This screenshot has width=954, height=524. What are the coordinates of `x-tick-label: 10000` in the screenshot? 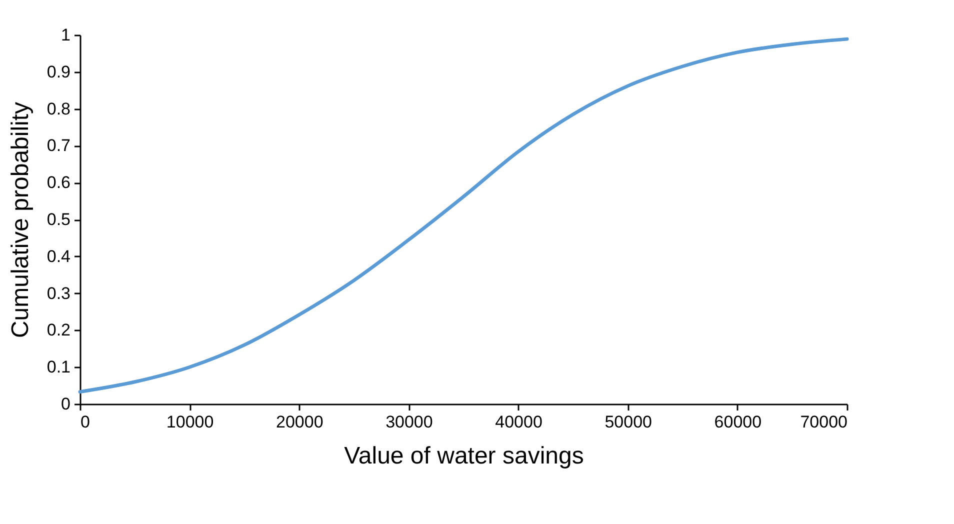 It's located at (190, 422).